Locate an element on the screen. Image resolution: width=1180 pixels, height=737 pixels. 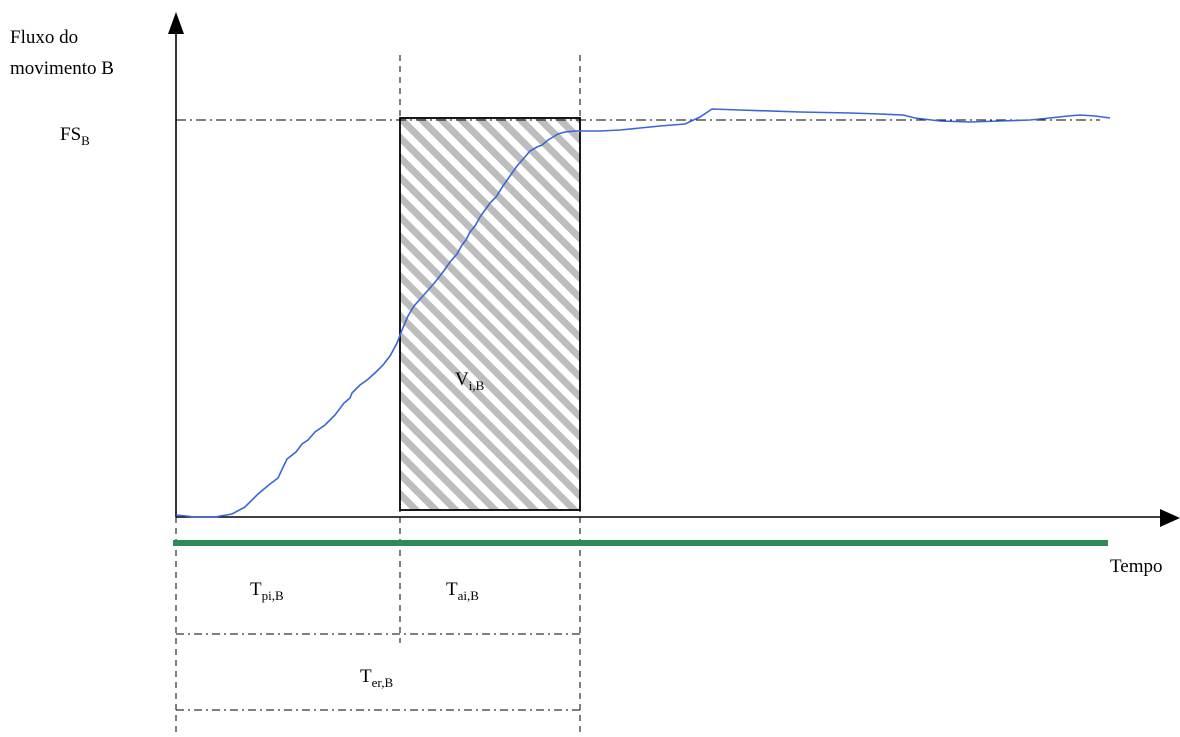
volume-label-sub: i,B is located at coordinates (477, 385).